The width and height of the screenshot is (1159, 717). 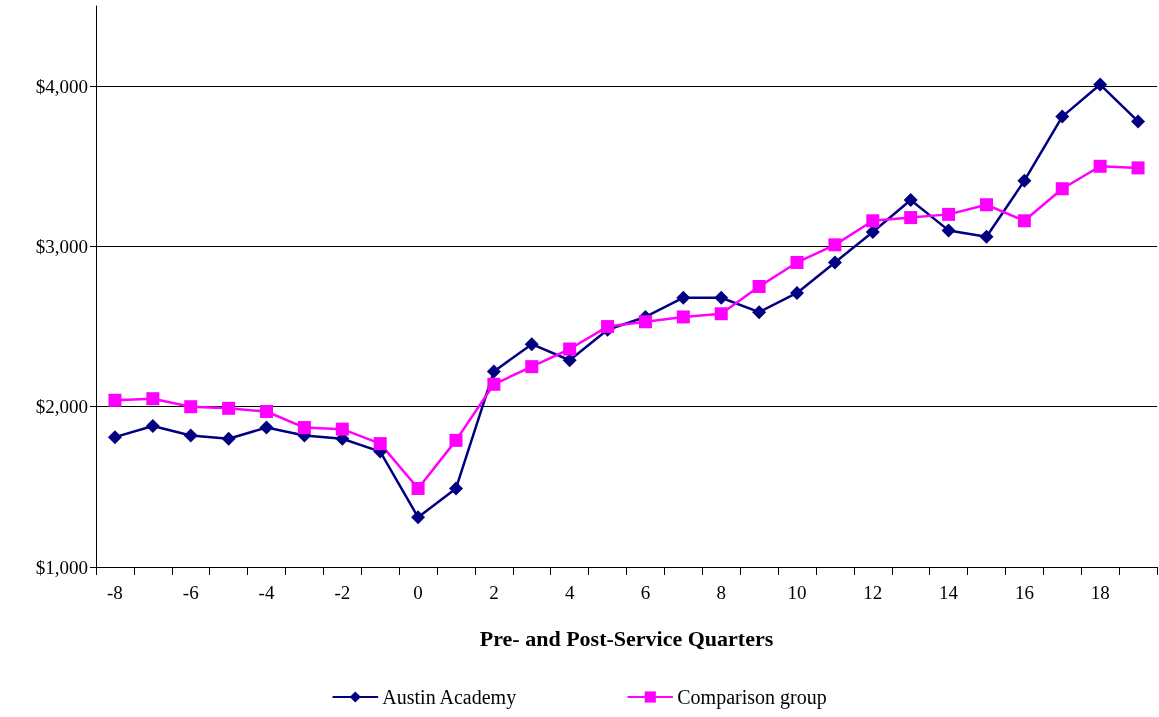 What do you see at coordinates (342, 592) in the screenshot?
I see `x-tick-label: -2` at bounding box center [342, 592].